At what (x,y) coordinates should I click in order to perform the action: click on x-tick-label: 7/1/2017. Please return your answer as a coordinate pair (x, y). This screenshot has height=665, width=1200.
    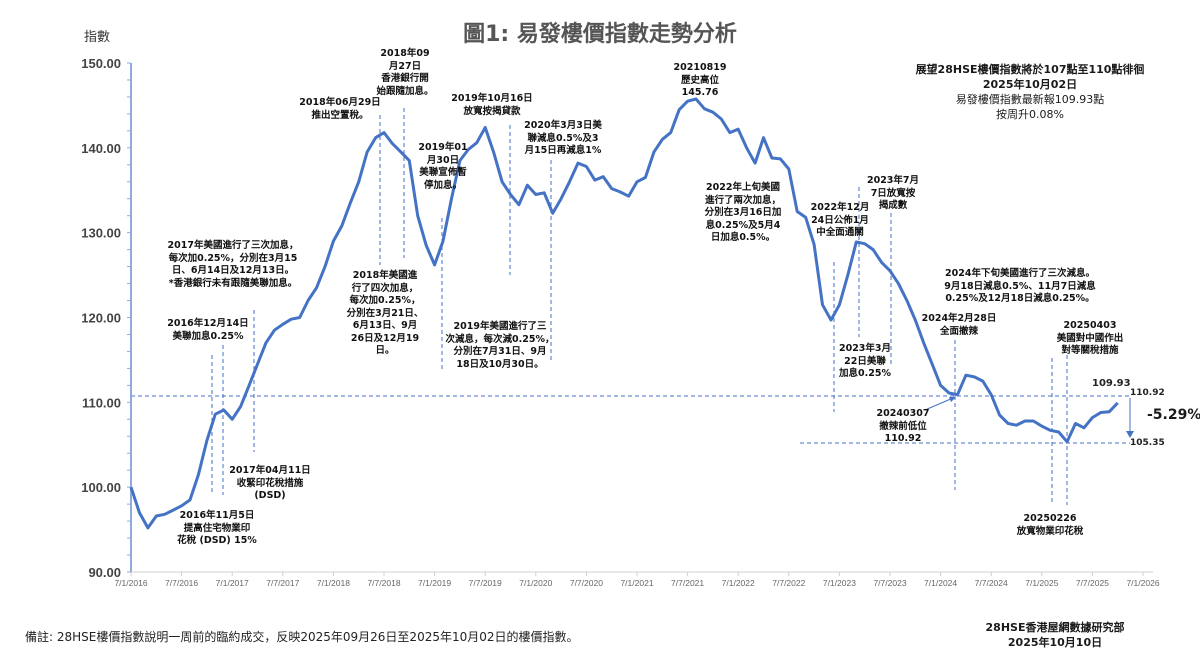
    Looking at the image, I should click on (232, 583).